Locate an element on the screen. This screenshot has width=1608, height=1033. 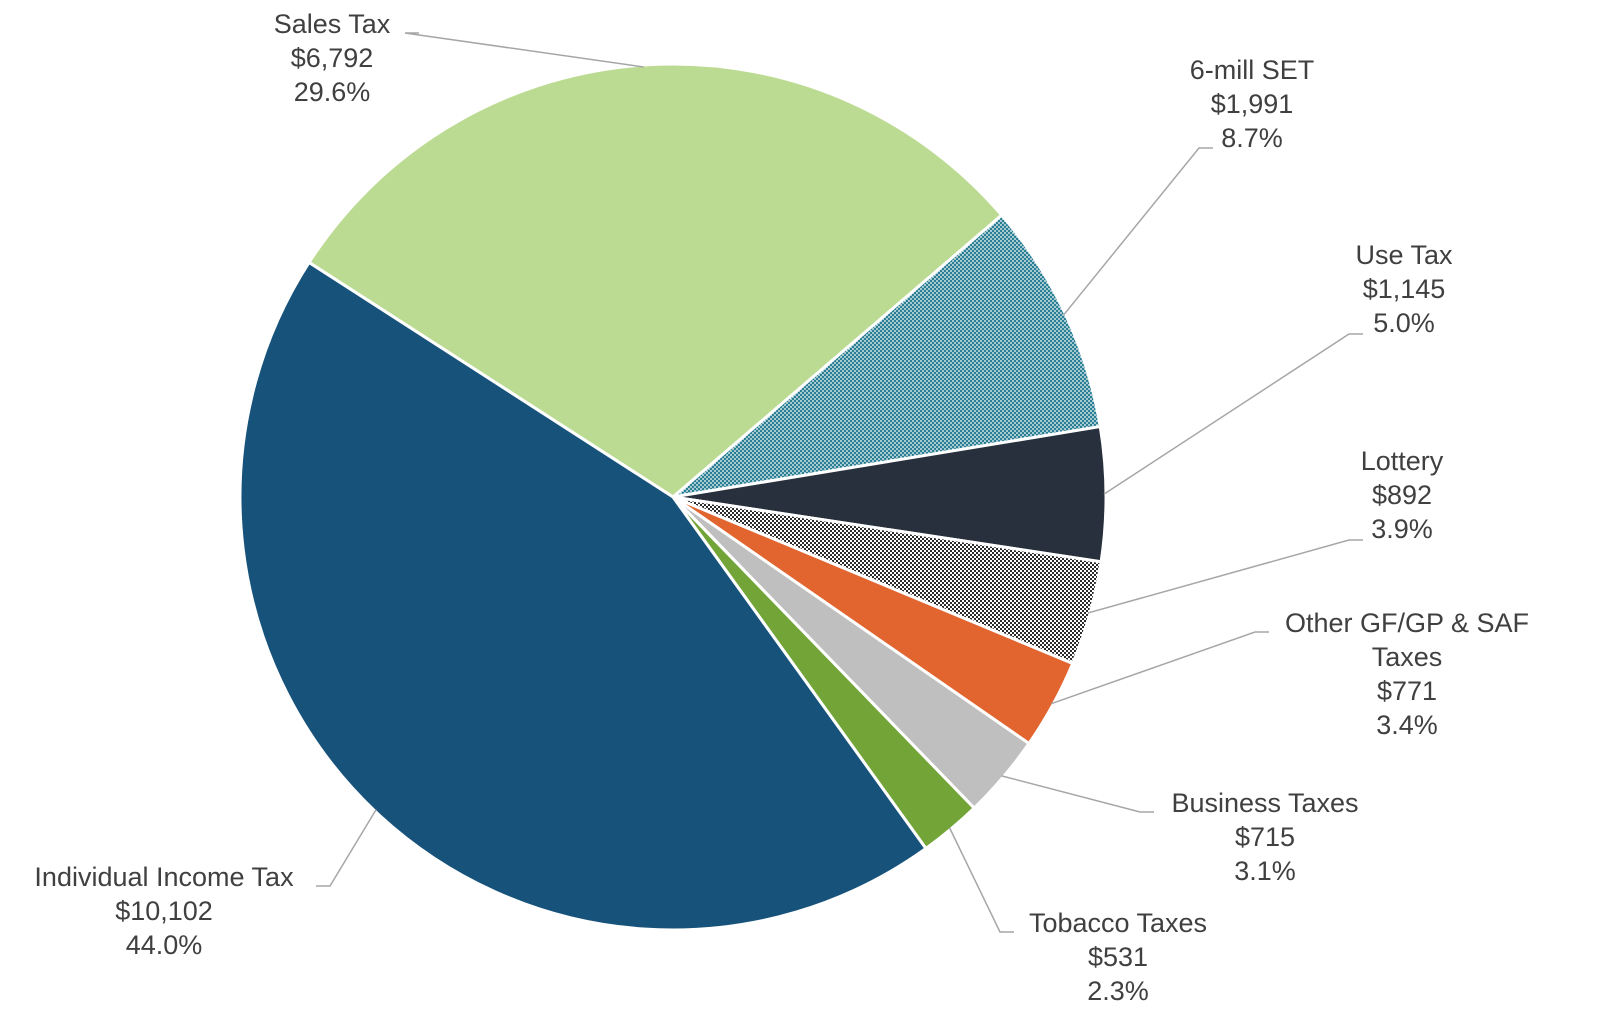
slice-label: Lottery $892 3.9% is located at coordinates (1402, 495).